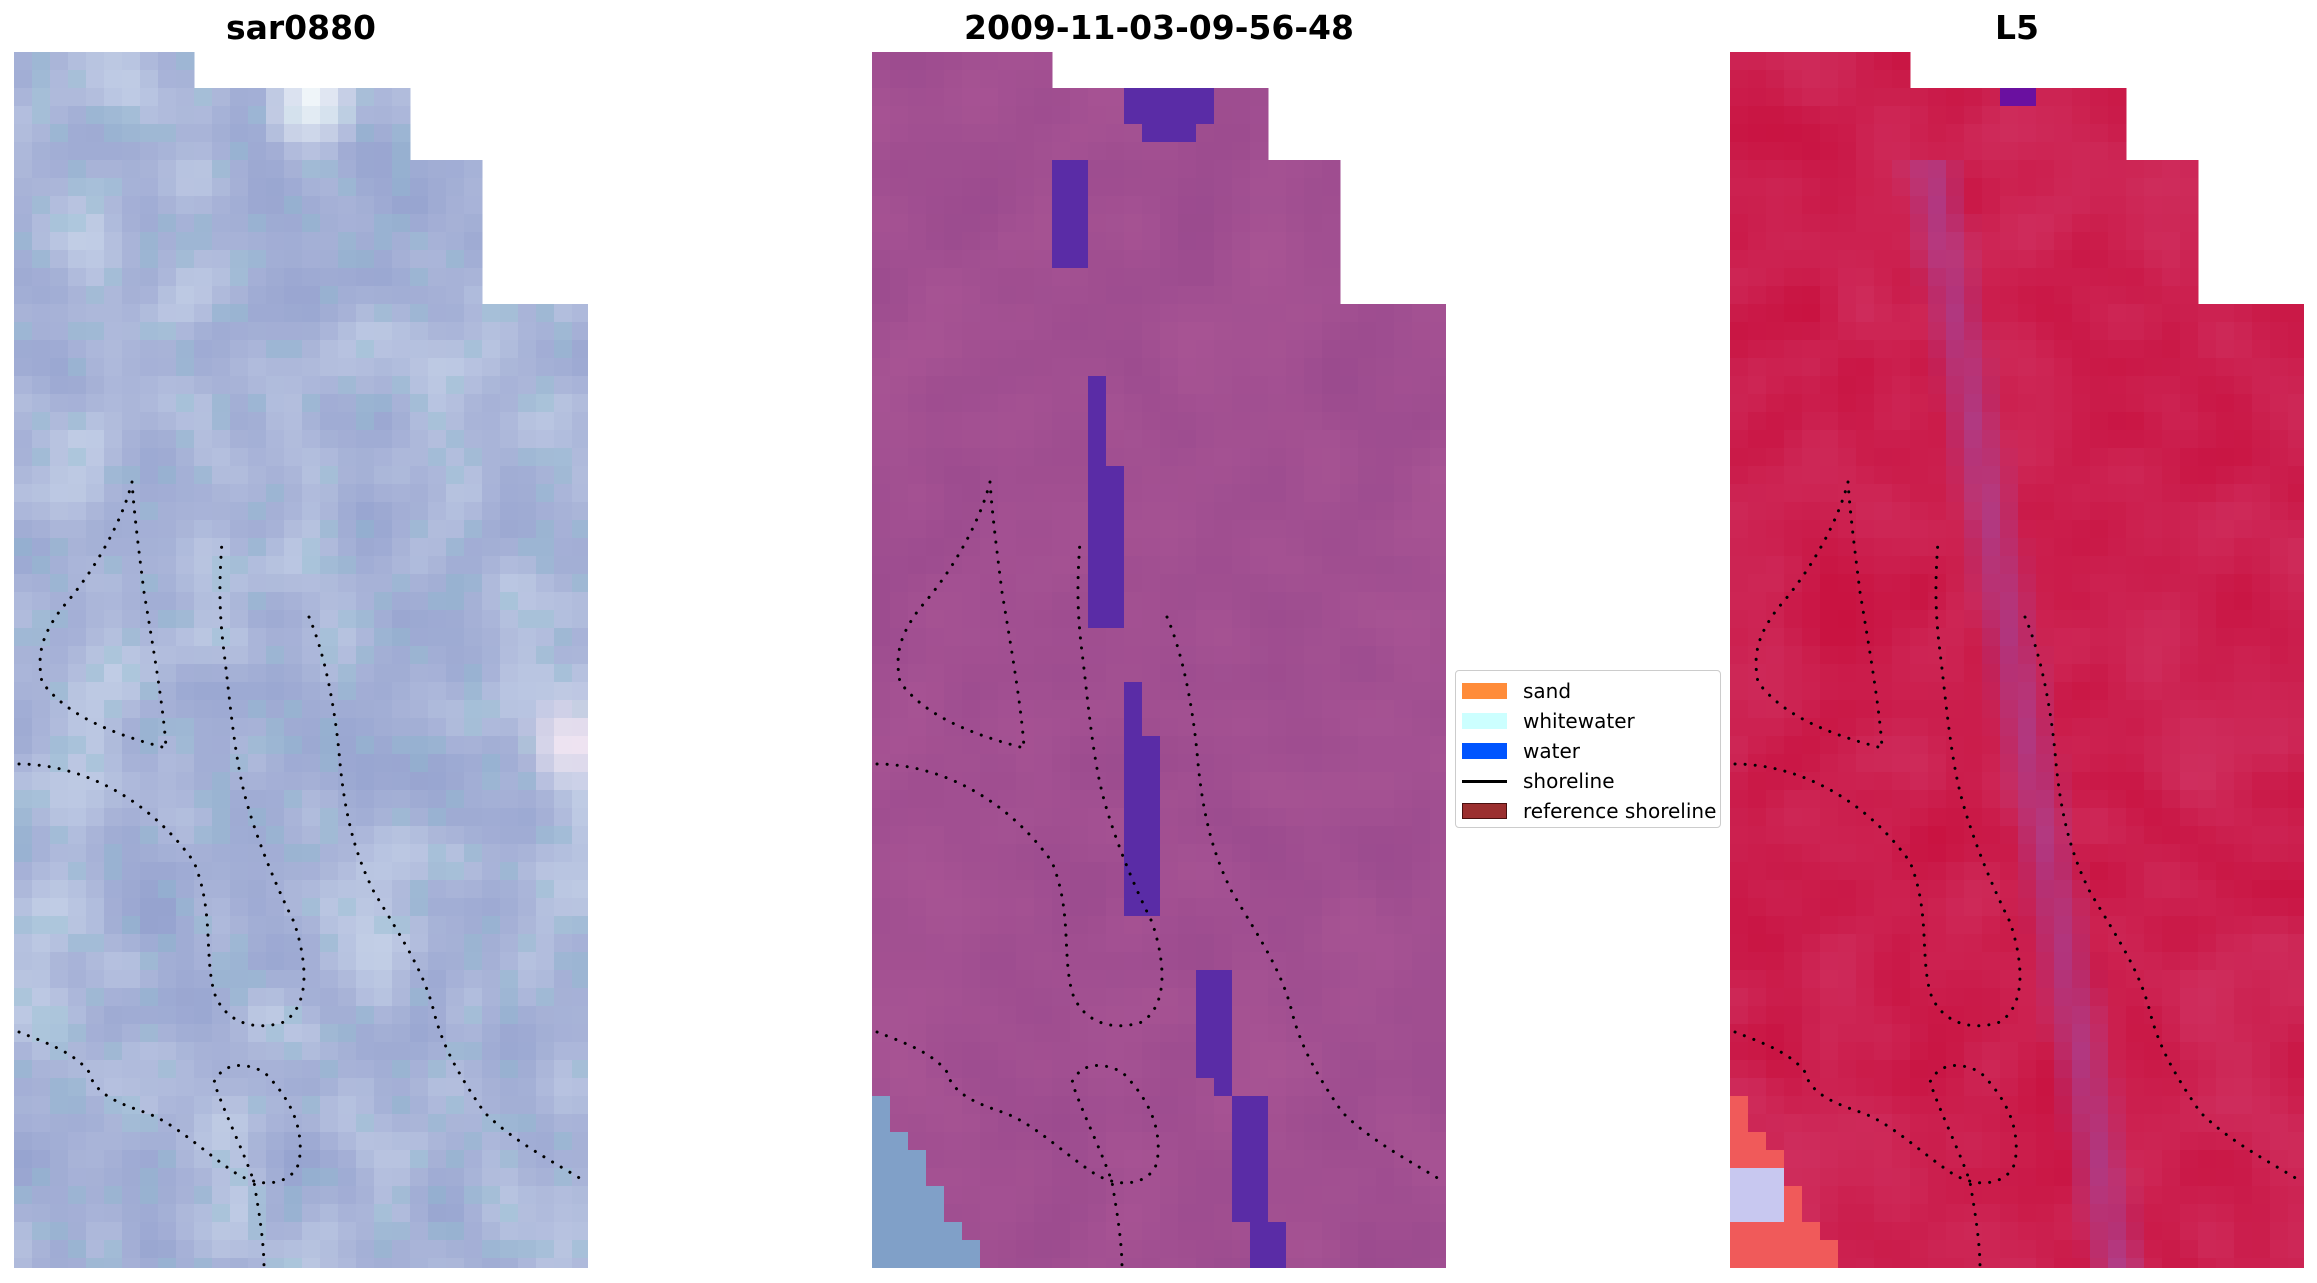 The image size is (2317, 1283). I want to click on panel-title-index: L5, so click(2017, 27).